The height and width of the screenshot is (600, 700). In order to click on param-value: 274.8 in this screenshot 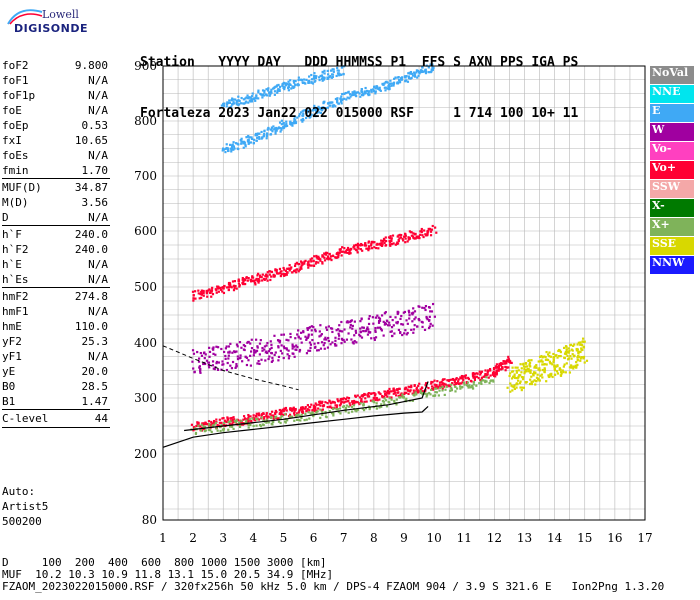, I will do `click(91, 296)`.